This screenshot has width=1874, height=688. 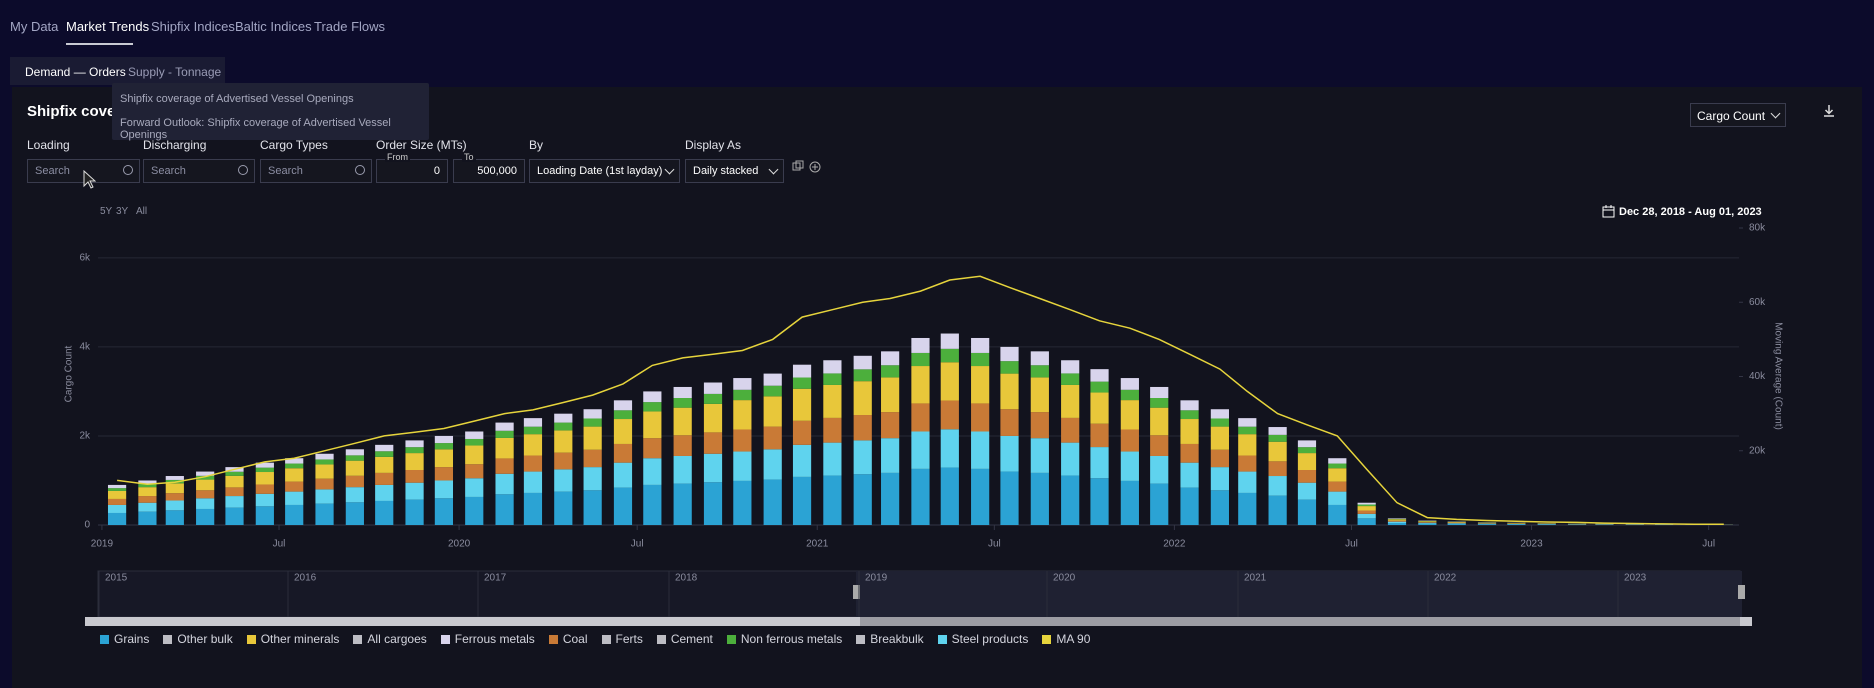 I want to click on nav-tab: Trade Flows, so click(x=349, y=26).